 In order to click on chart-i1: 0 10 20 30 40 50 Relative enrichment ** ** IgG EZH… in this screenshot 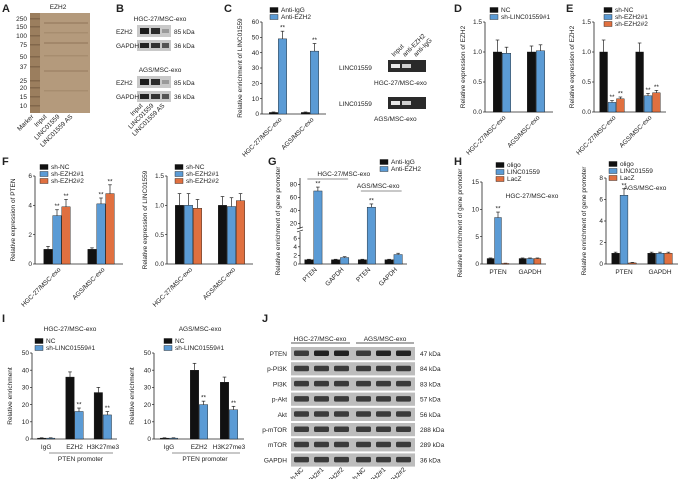, I will do `click(63, 394)`.